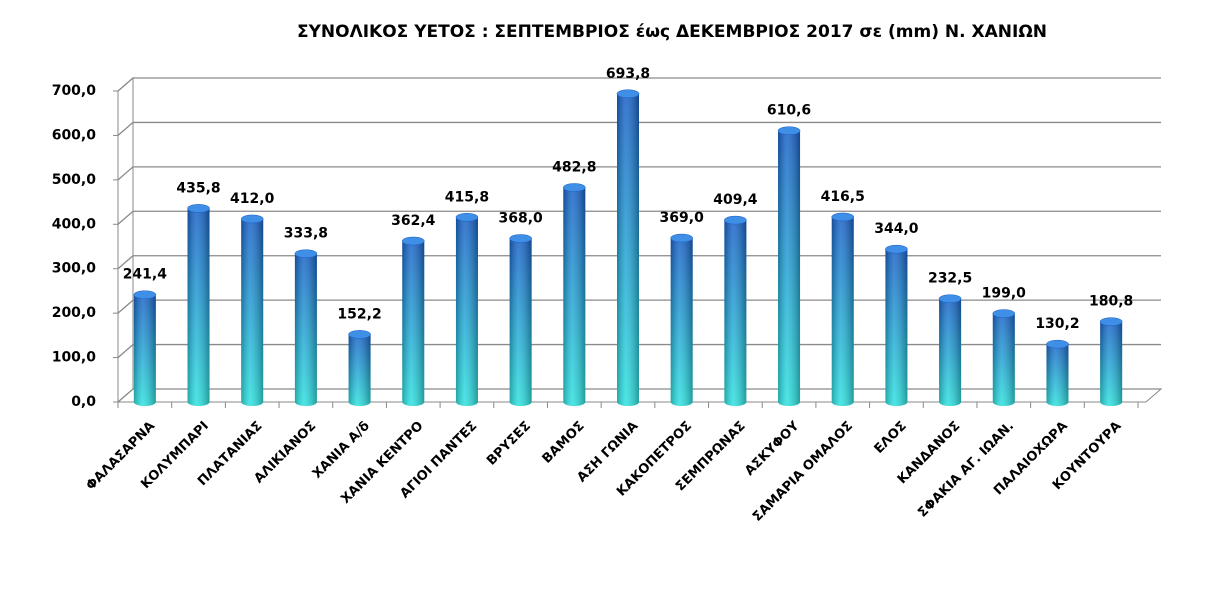  I want to click on x-tick-label: ΕΛΟΣ, so click(891, 438).